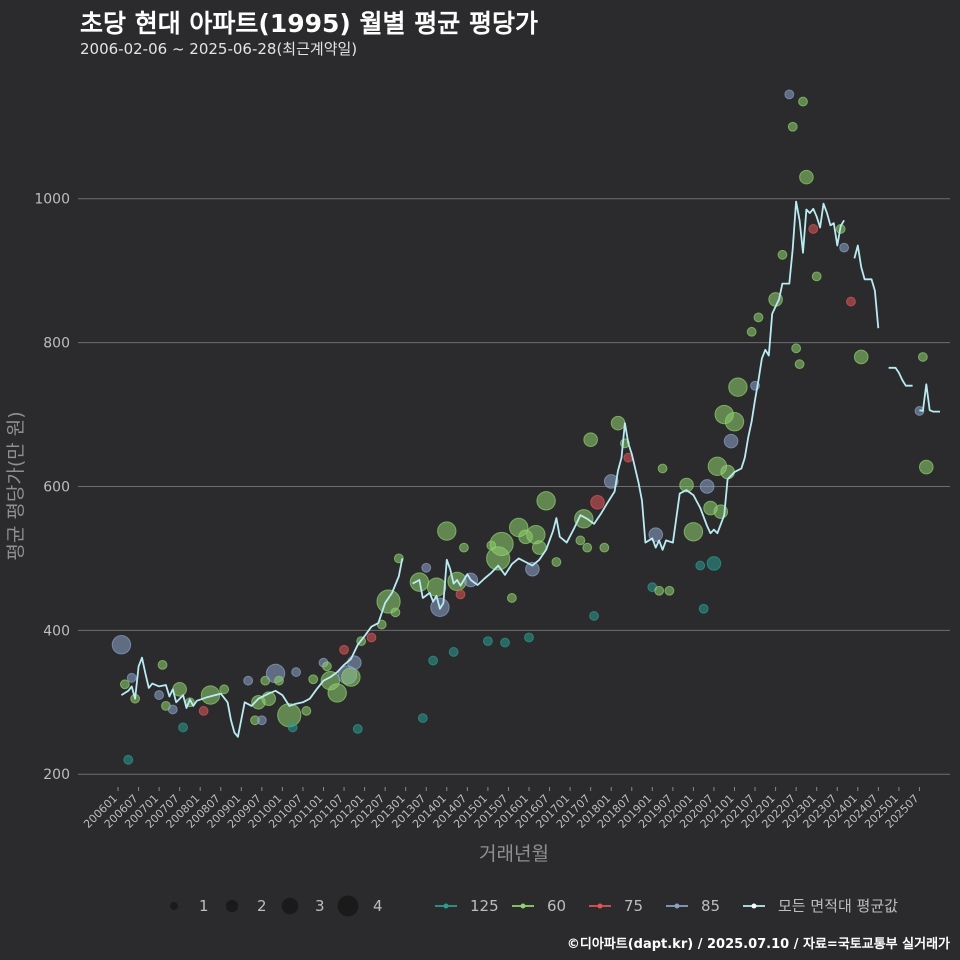 This screenshot has height=960, width=960. I want to click on y-tick-label: 1000, so click(52, 200).